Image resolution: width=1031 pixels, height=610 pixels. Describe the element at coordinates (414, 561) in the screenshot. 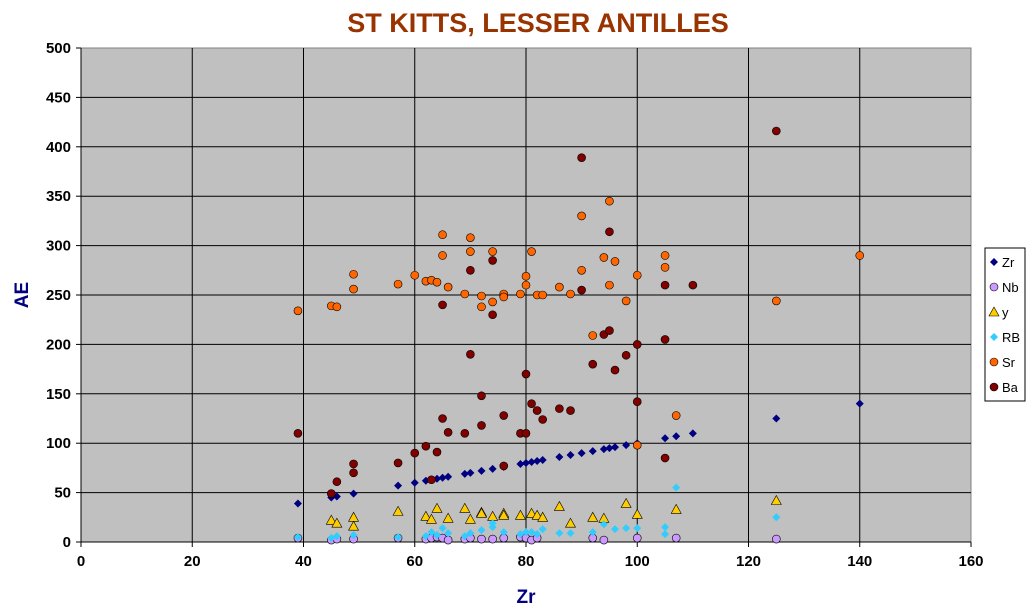

I see `x-tick-label: 60` at that location.